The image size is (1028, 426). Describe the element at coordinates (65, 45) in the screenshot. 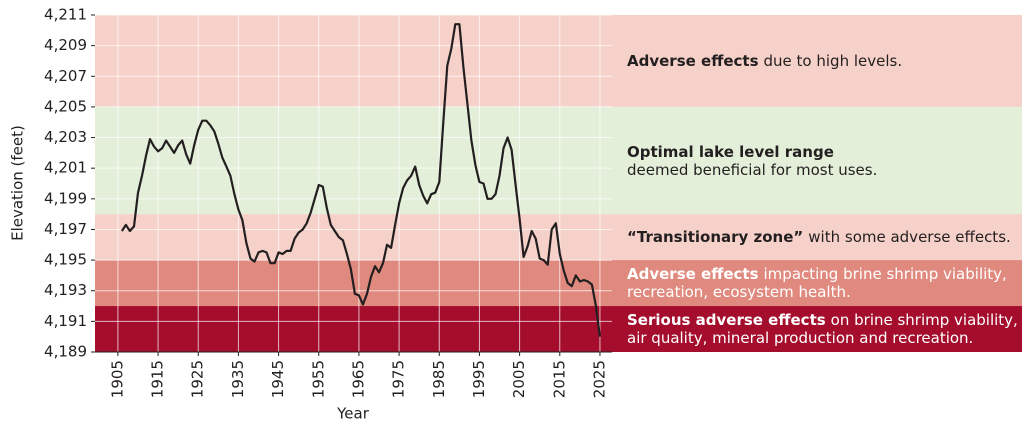

I see `y-tick-label: 4,209` at that location.